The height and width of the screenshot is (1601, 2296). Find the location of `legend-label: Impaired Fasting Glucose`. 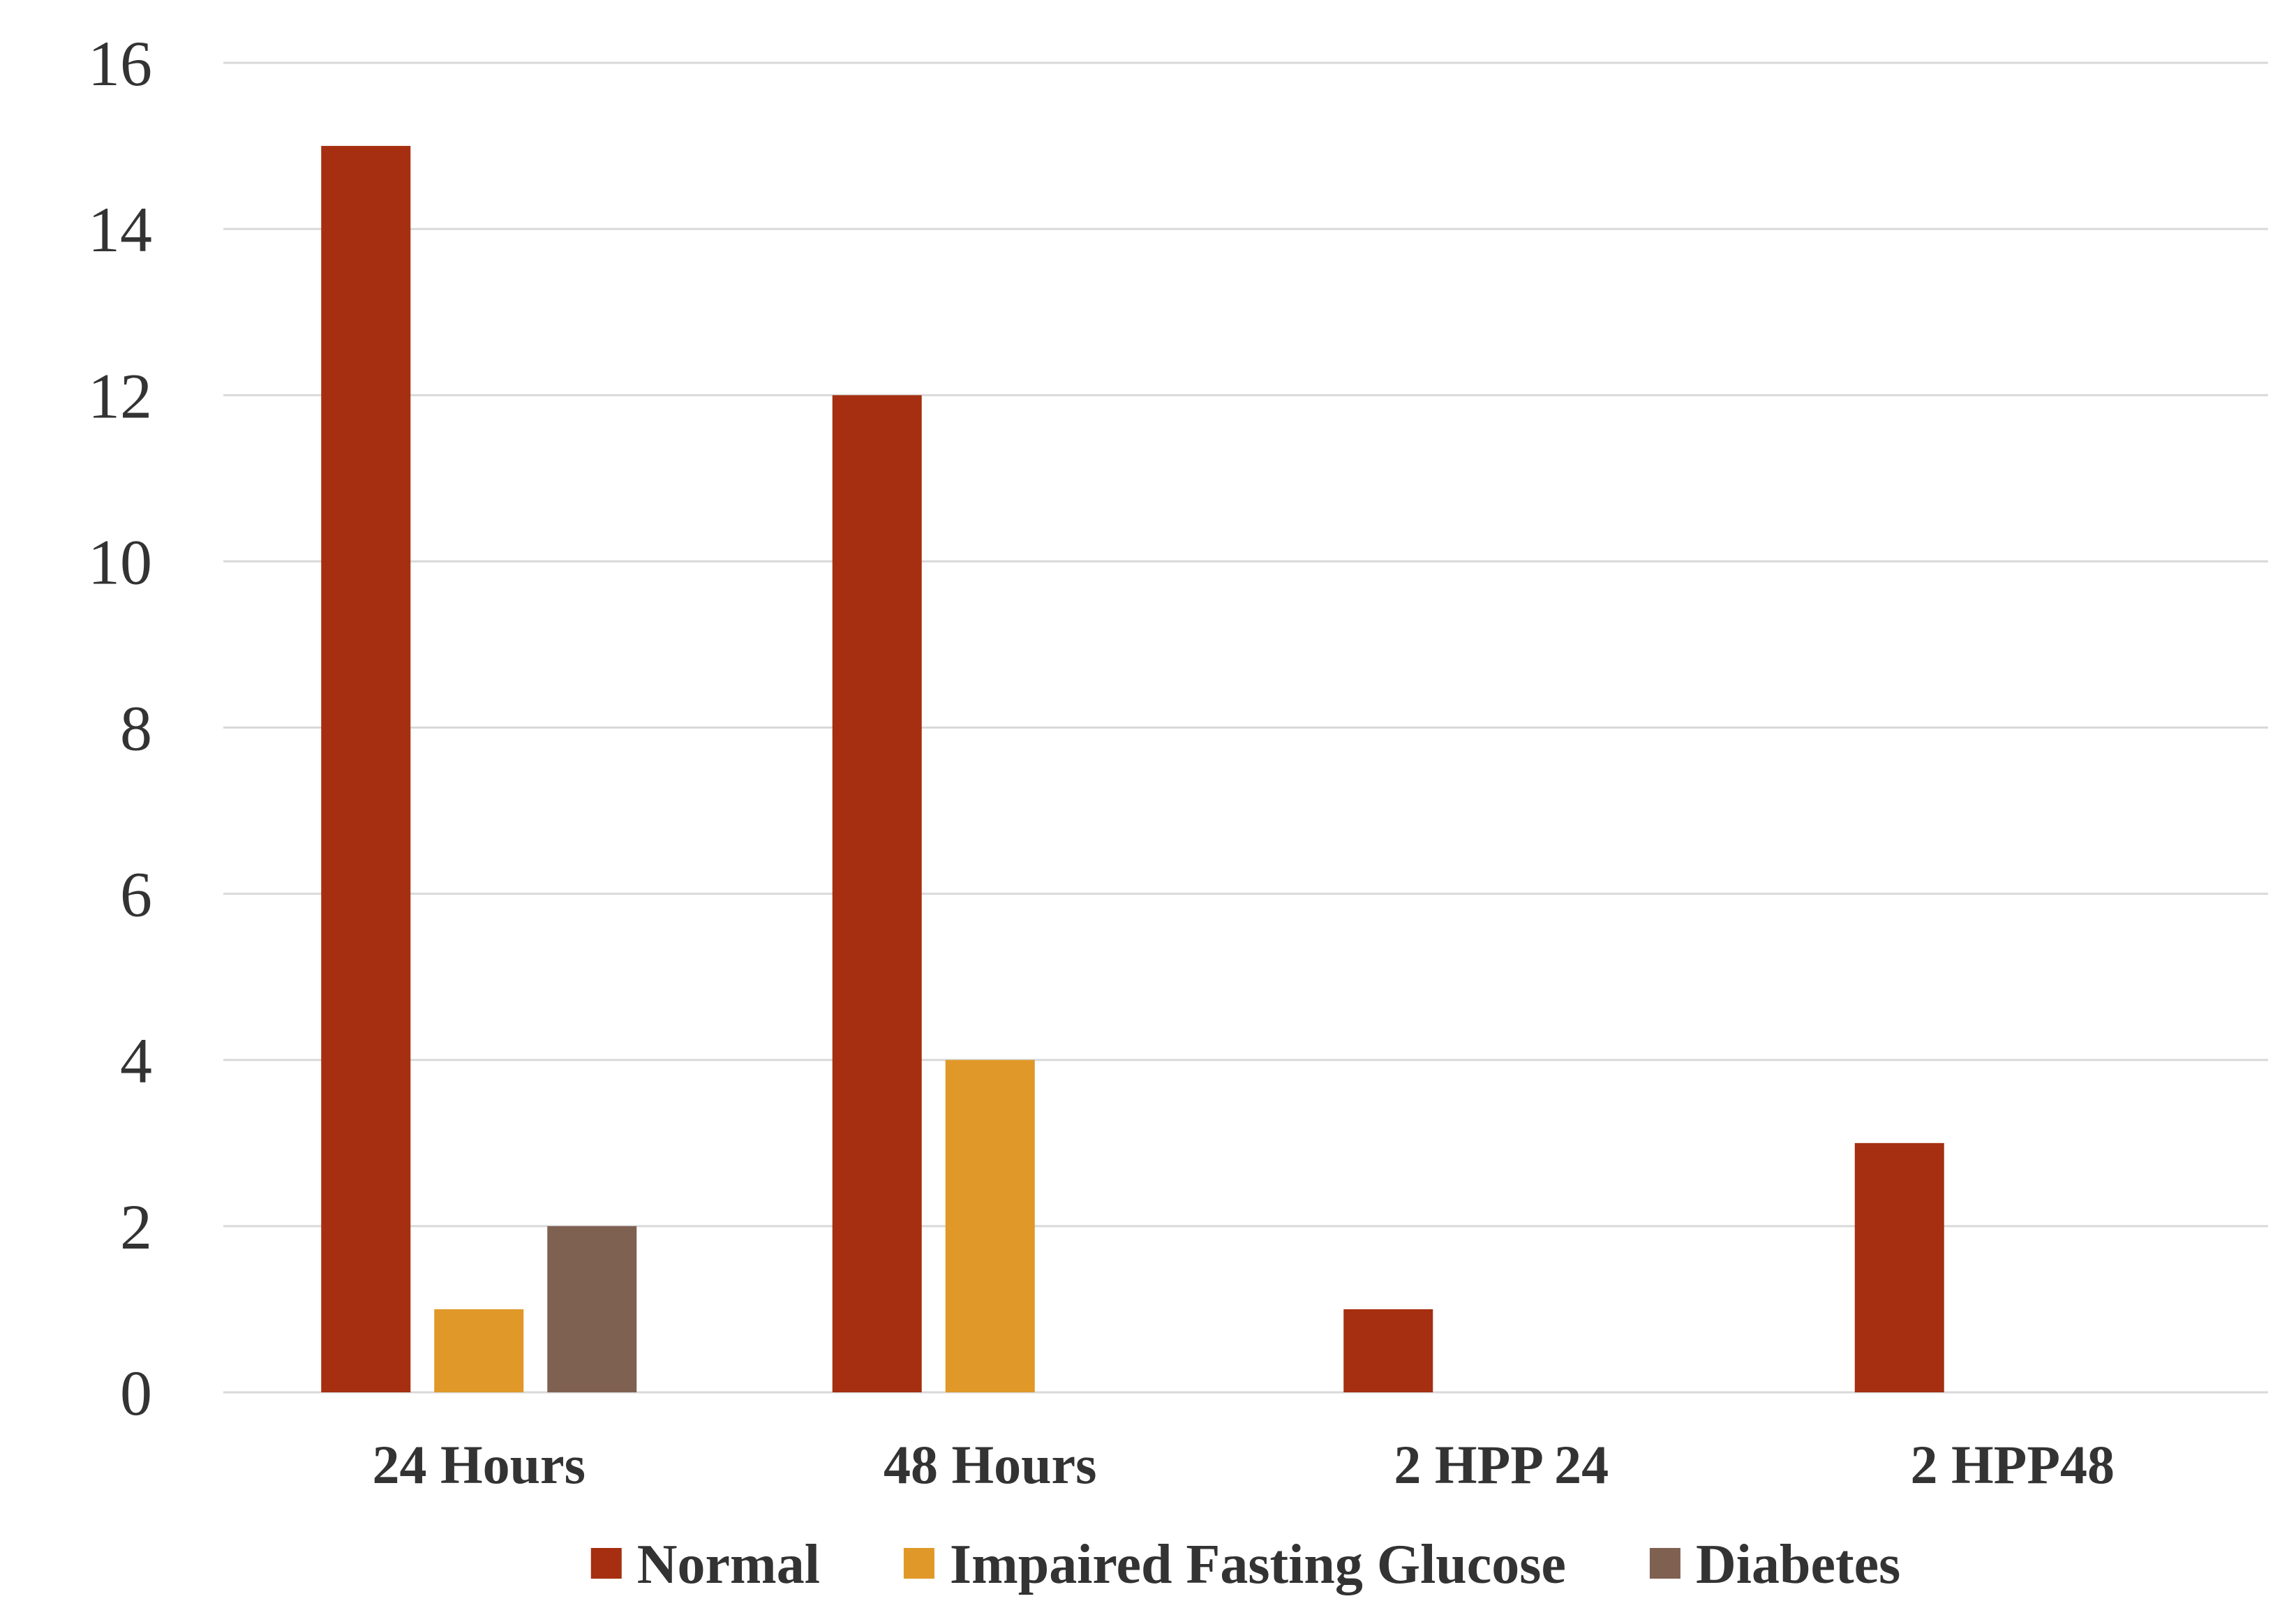

legend-label: Impaired Fasting Glucose is located at coordinates (1258, 1565).